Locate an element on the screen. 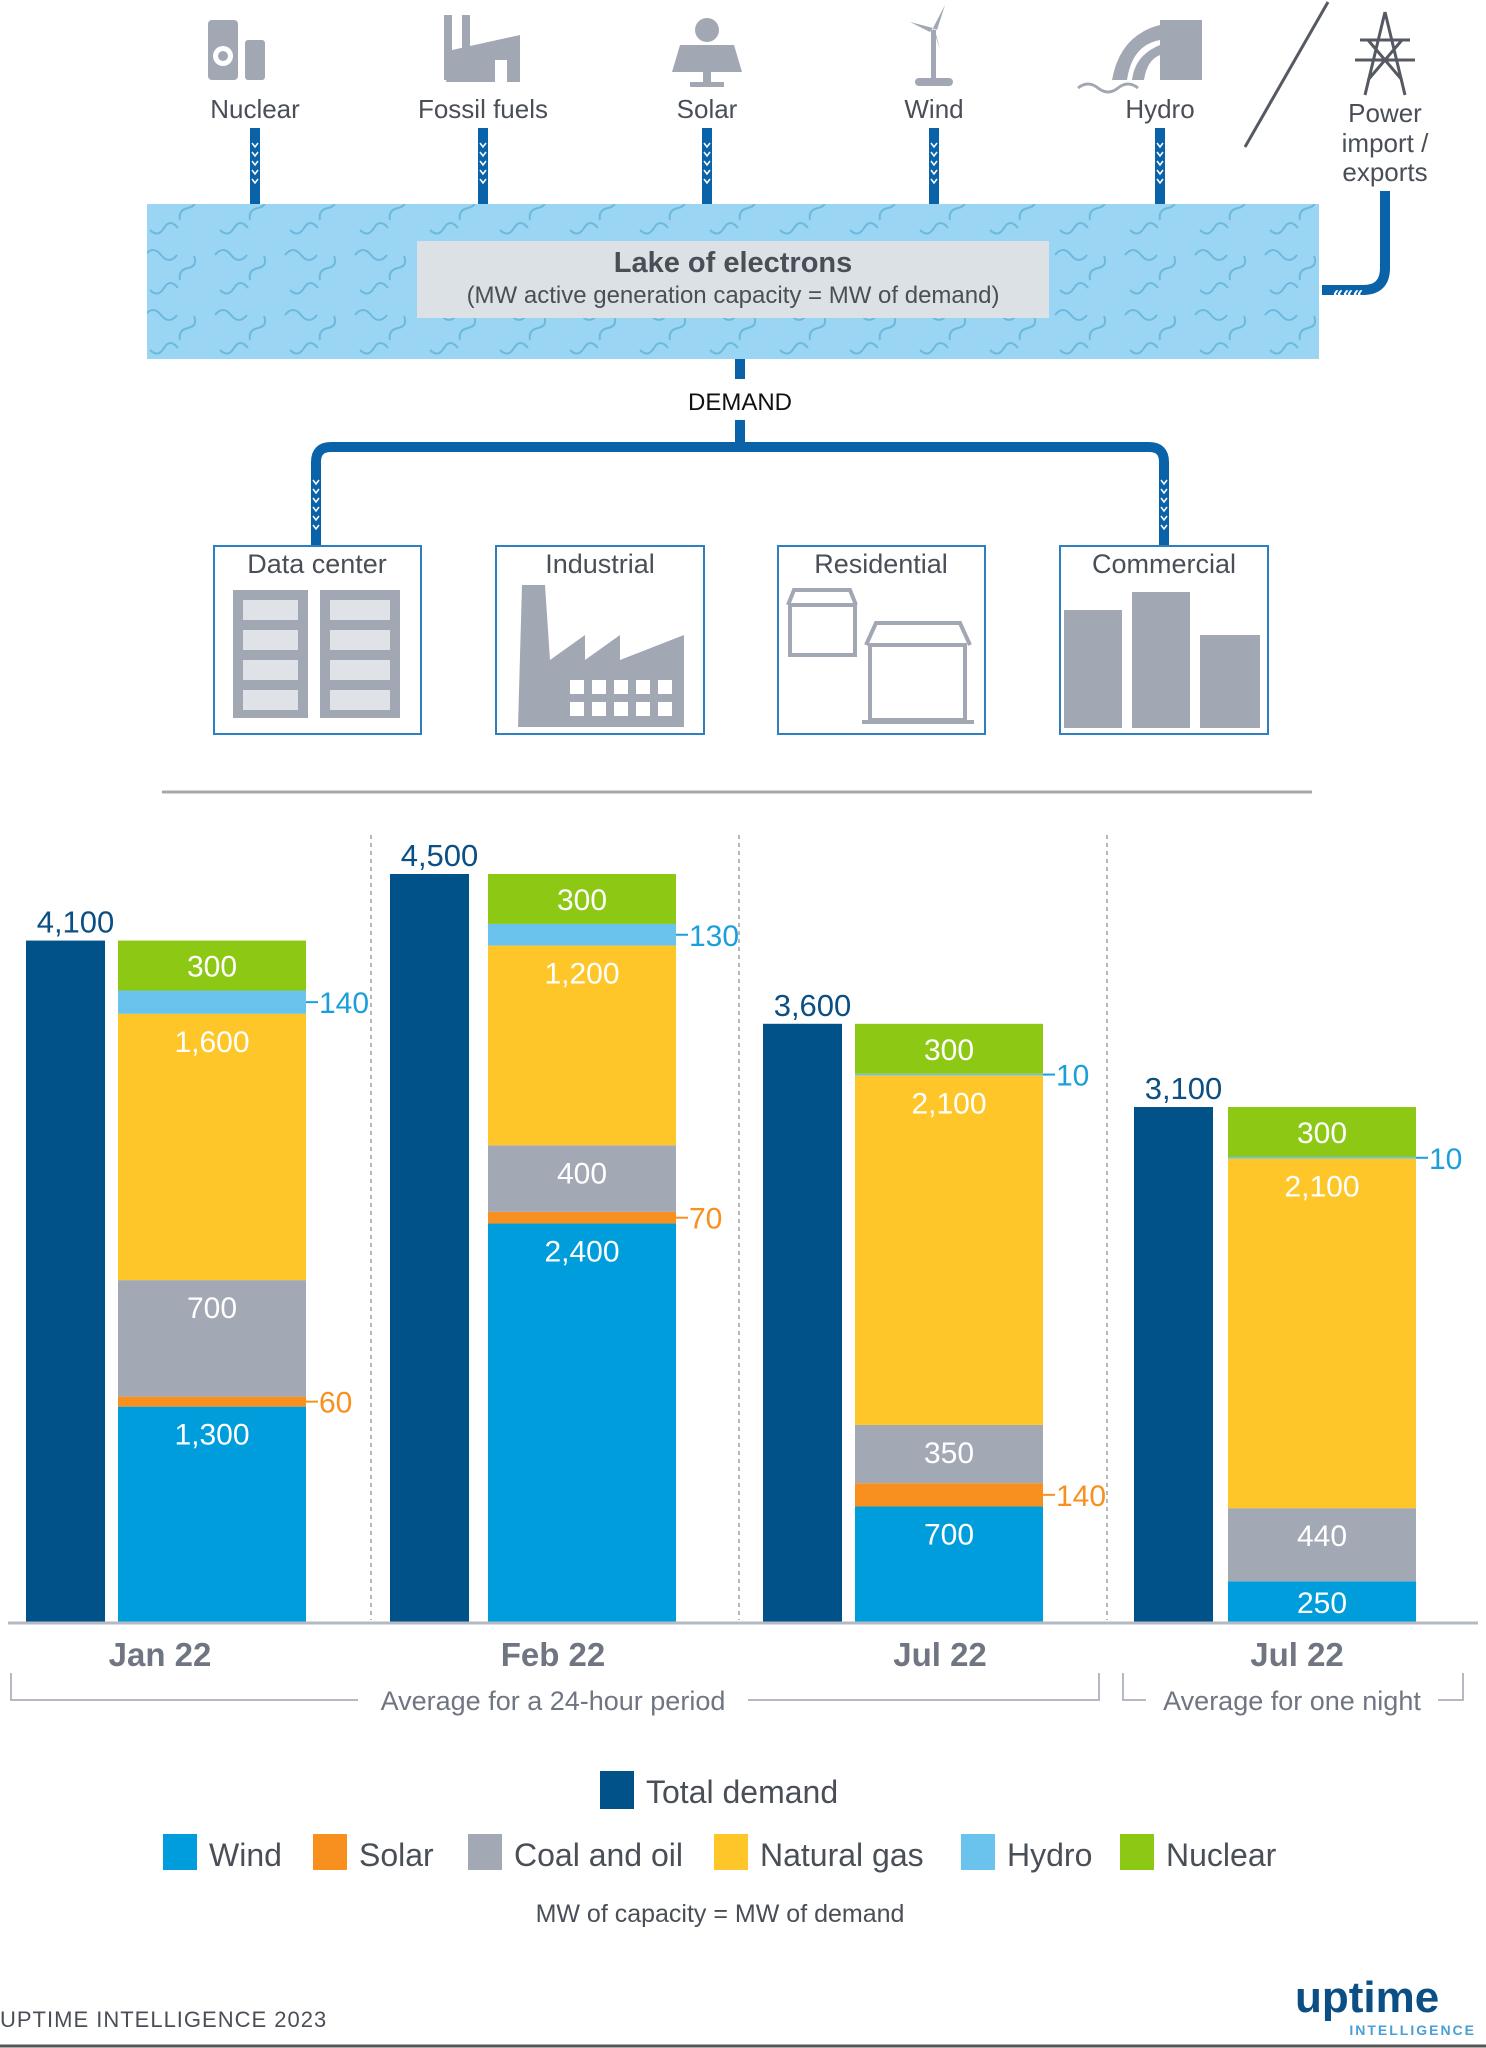 This screenshot has height=2048, width=1486. callout-label: 140 is located at coordinates (344, 1003).